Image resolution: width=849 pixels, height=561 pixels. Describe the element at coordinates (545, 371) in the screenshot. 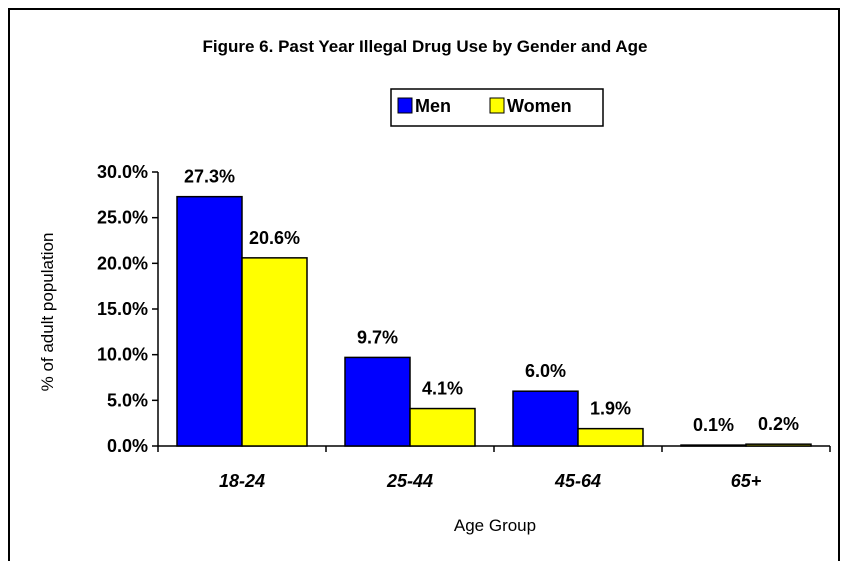

I see `data-label: 6.0%` at that location.